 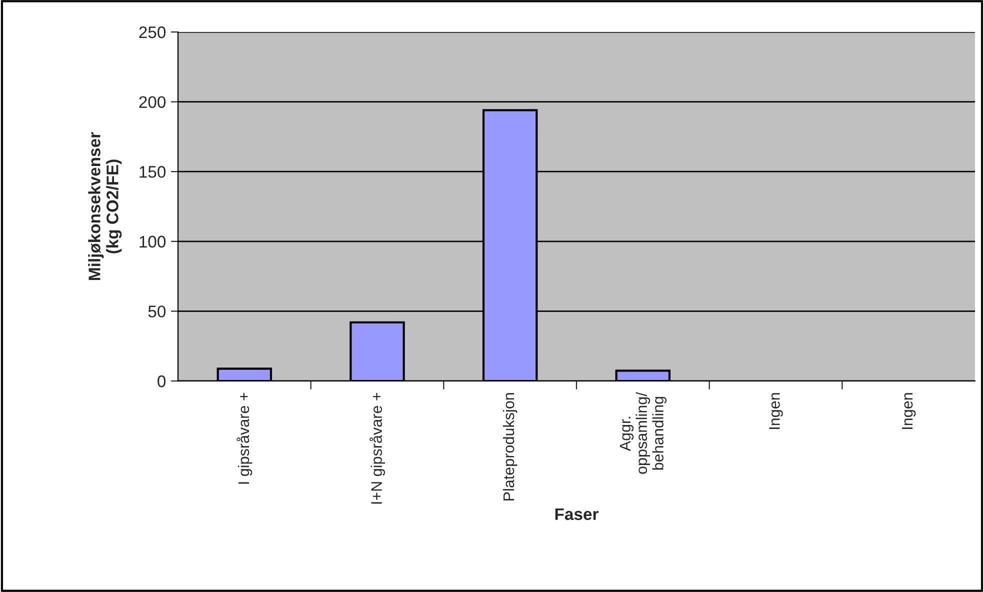 I want to click on y-tick-label: 0, so click(x=162, y=381).